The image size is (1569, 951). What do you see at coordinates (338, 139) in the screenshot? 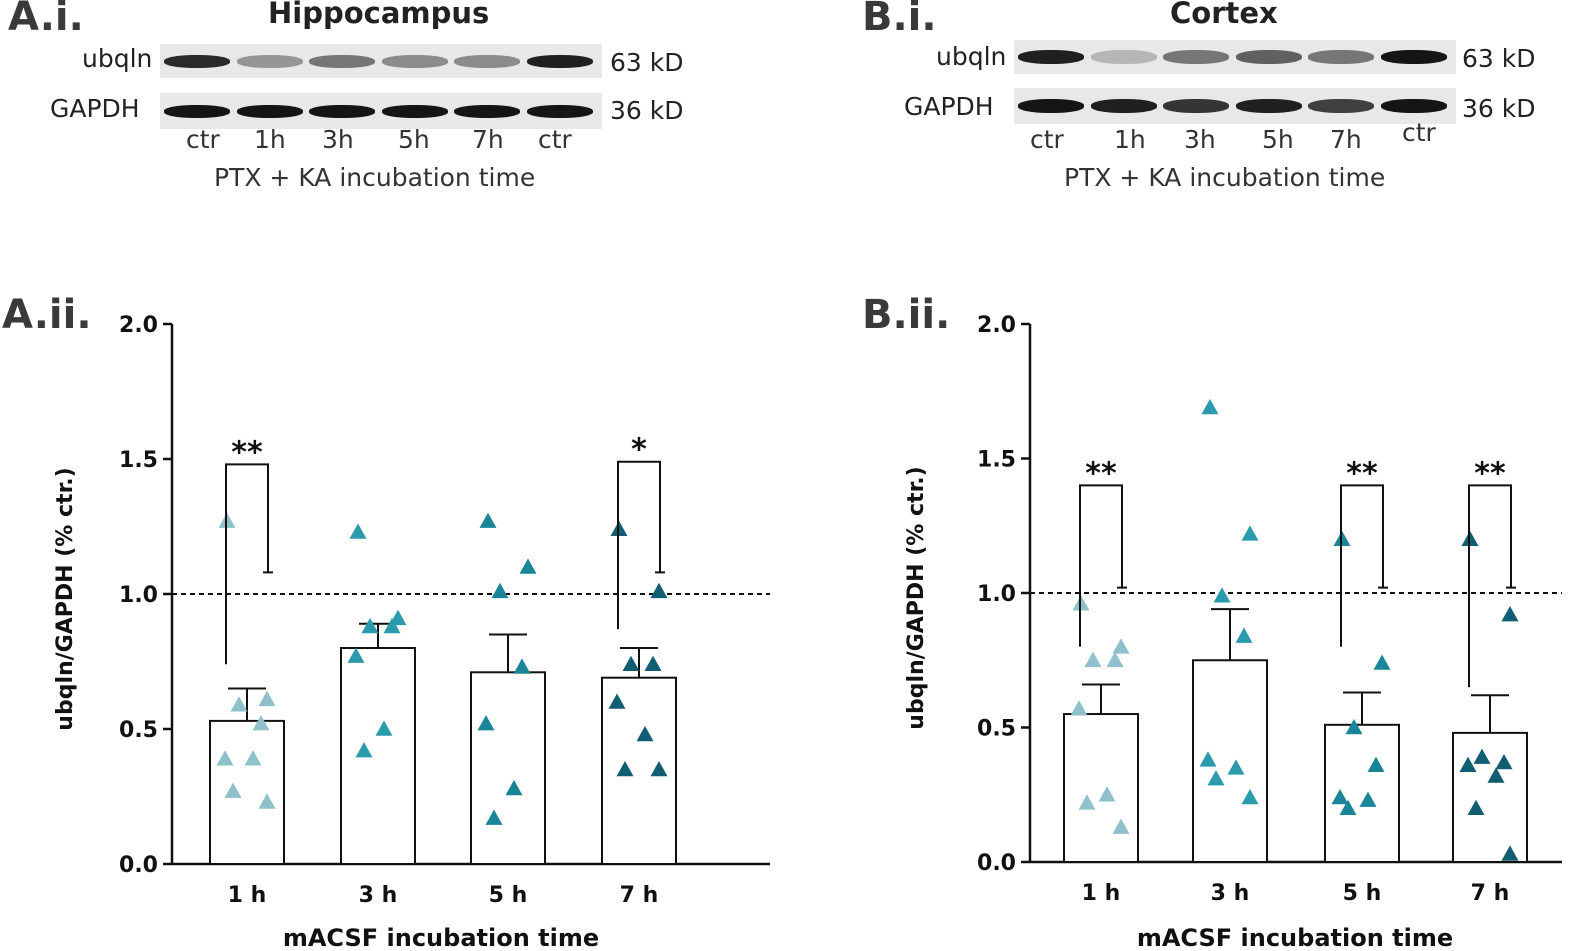
I see `lane-label: 3h` at bounding box center [338, 139].